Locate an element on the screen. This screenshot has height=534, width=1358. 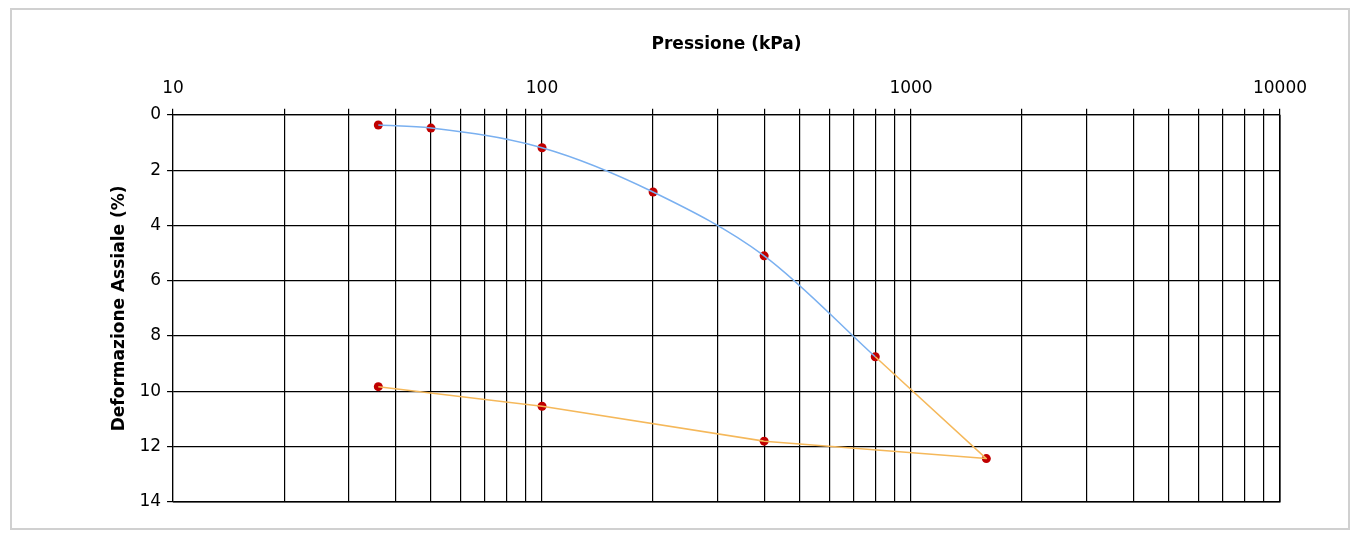
x-tick-label: 10000 is located at coordinates (1280, 87).